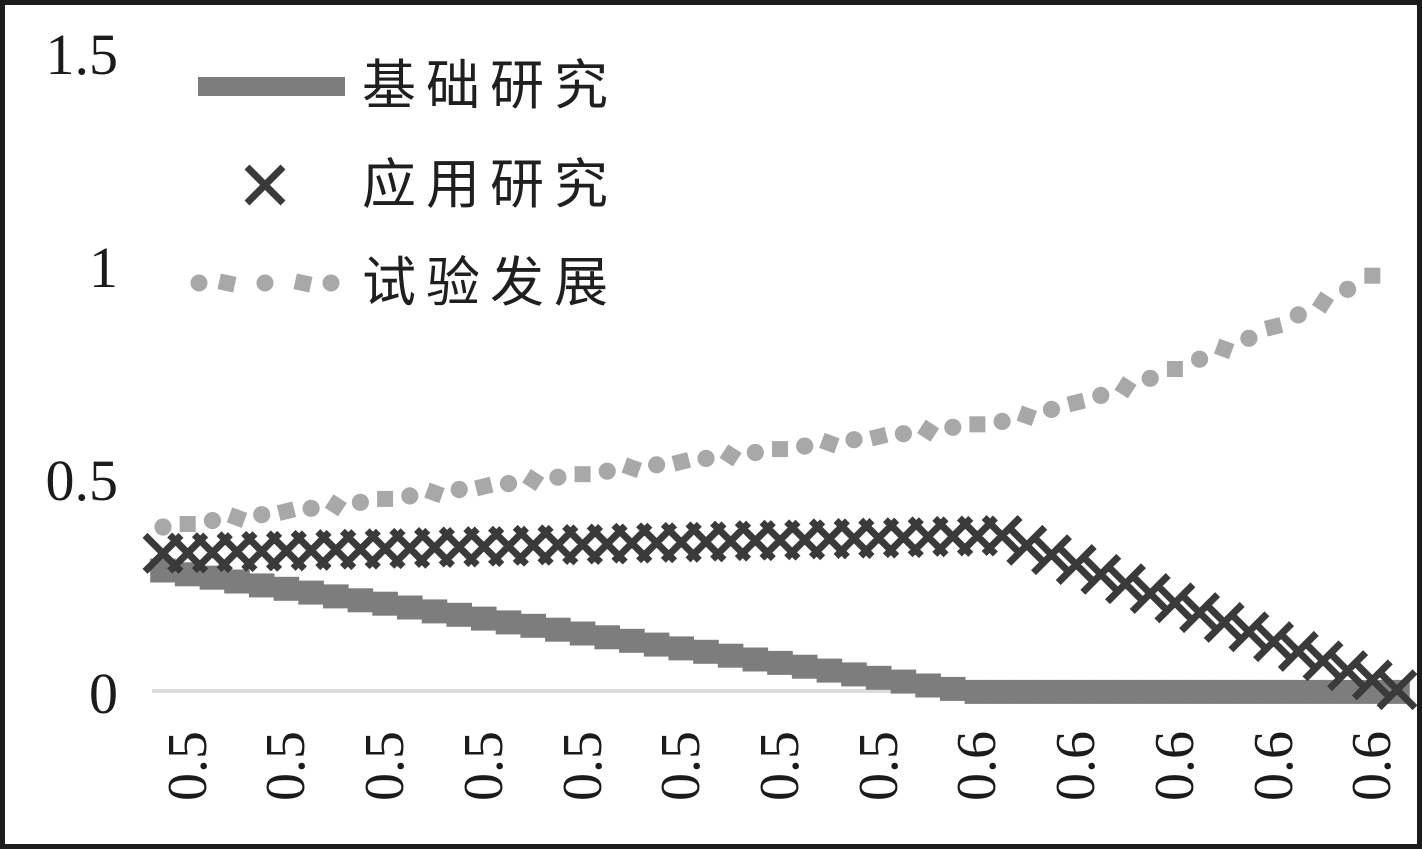 The height and width of the screenshot is (849, 1422). I want to click on y-tick-label: 0, so click(103, 693).